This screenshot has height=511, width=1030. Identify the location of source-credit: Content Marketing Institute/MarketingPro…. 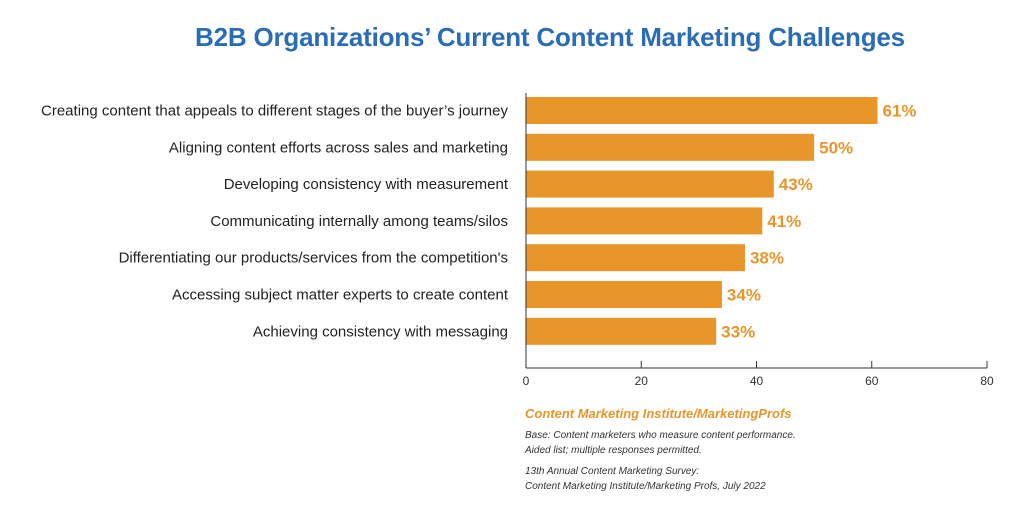
(658, 413).